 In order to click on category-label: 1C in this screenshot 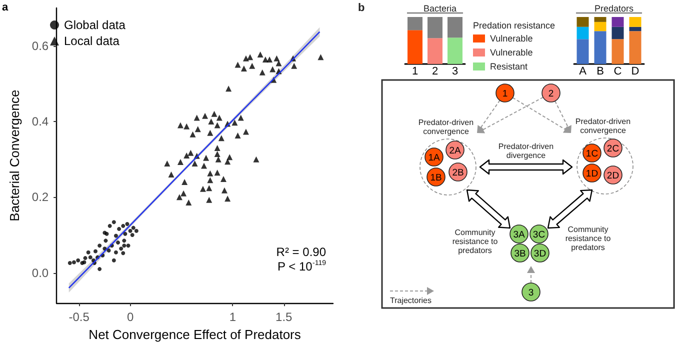, I will do `click(592, 154)`.